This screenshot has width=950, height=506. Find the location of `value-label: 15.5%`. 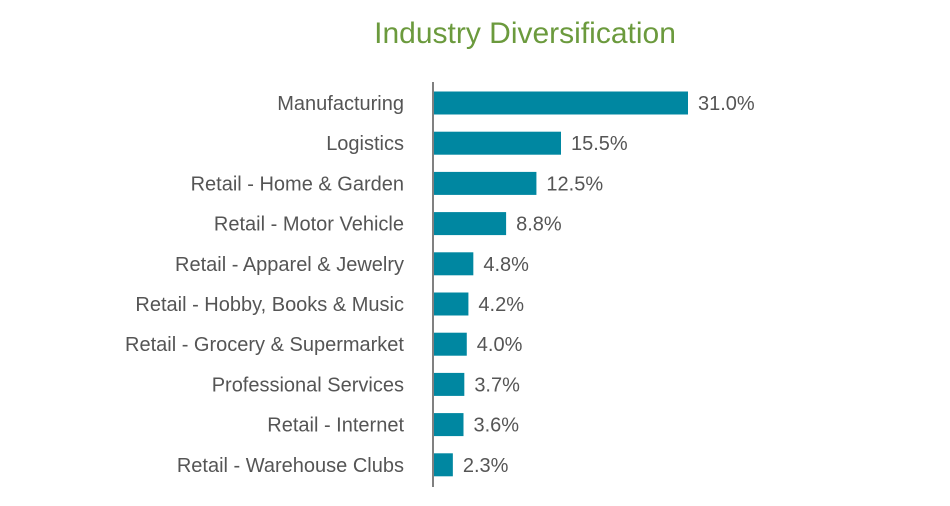

value-label: 15.5% is located at coordinates (599, 144).